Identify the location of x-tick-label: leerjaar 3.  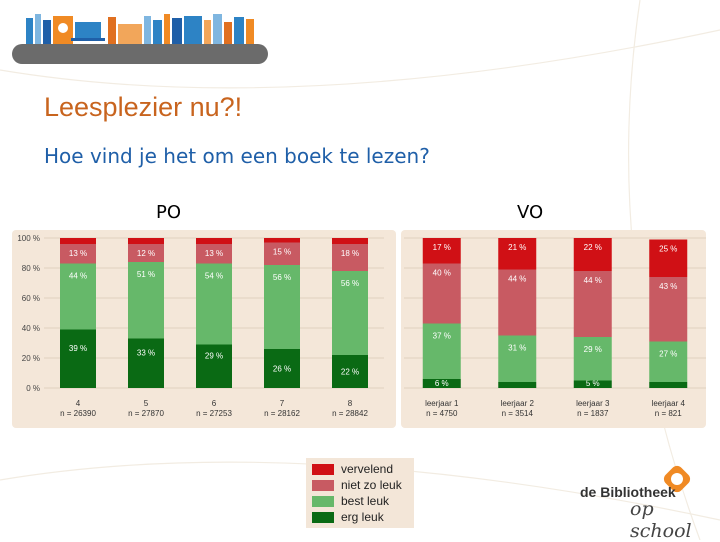
(593, 403).